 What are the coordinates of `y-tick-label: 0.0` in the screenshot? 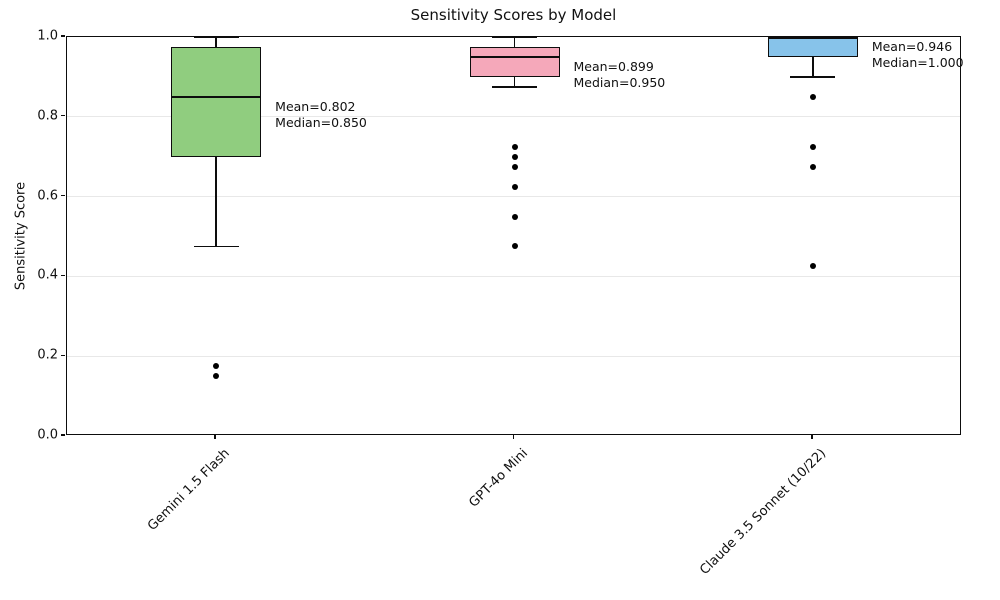 It's located at (47, 435).